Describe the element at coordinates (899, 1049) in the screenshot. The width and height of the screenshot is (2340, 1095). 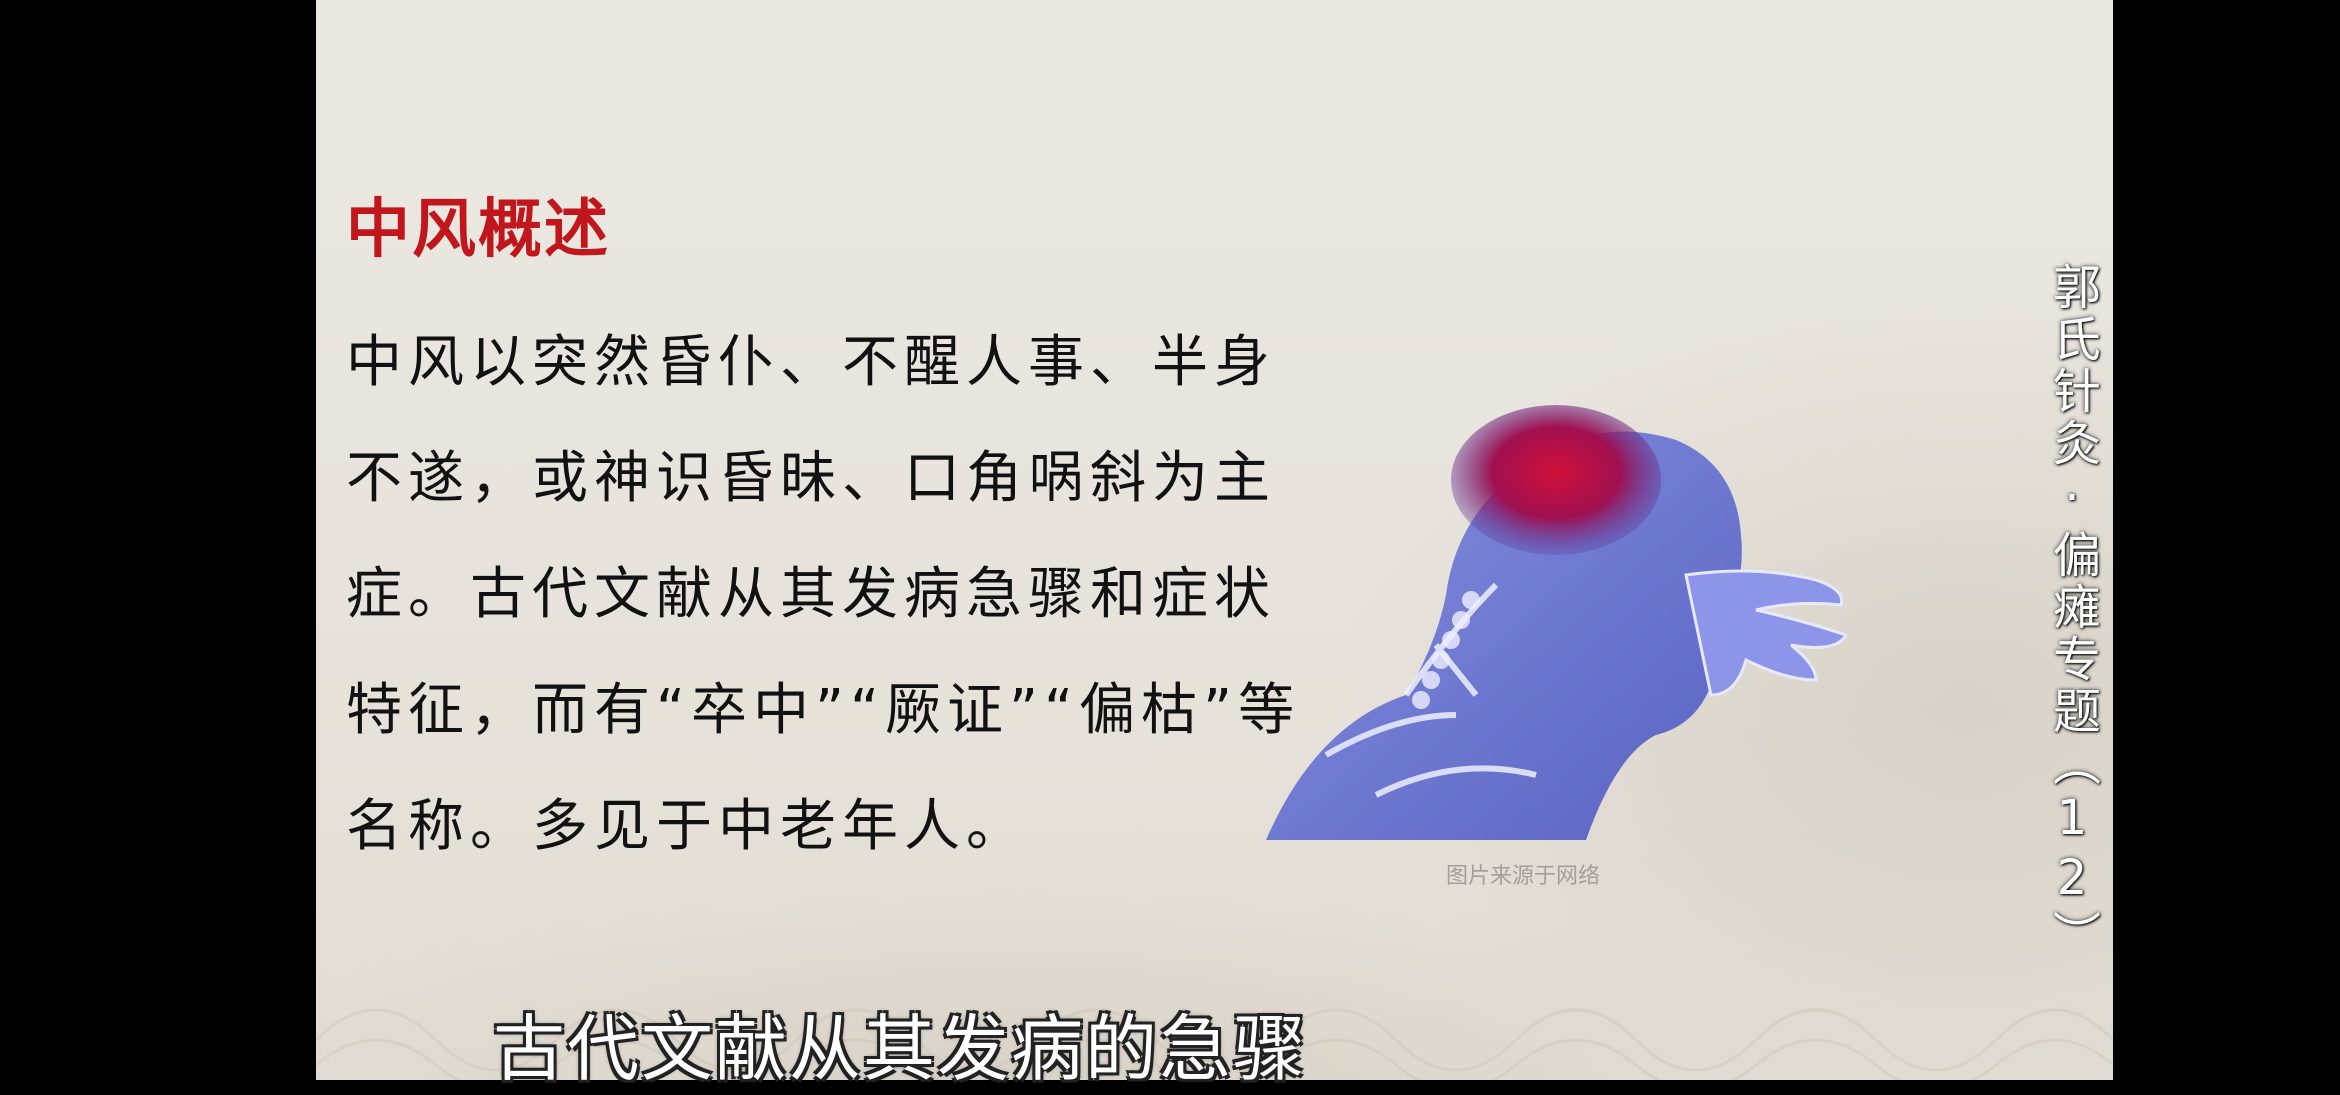
I see `video-subtitle: 古代文献从其发病的急骤` at that location.